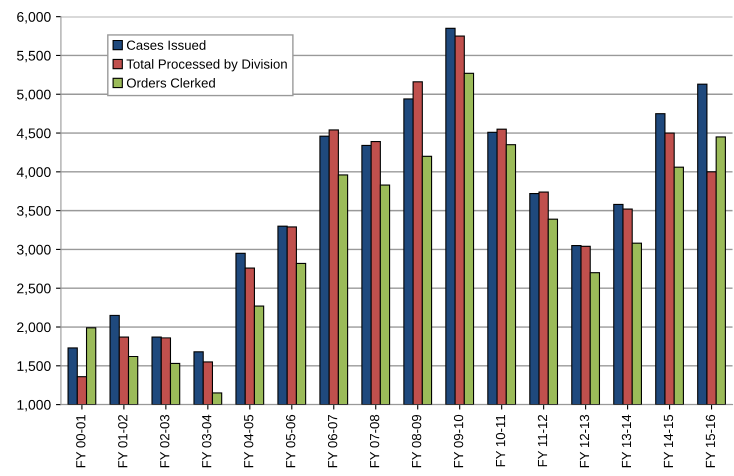  Describe the element at coordinates (669, 441) in the screenshot. I see `x-tick-label: FY 14-15` at that location.